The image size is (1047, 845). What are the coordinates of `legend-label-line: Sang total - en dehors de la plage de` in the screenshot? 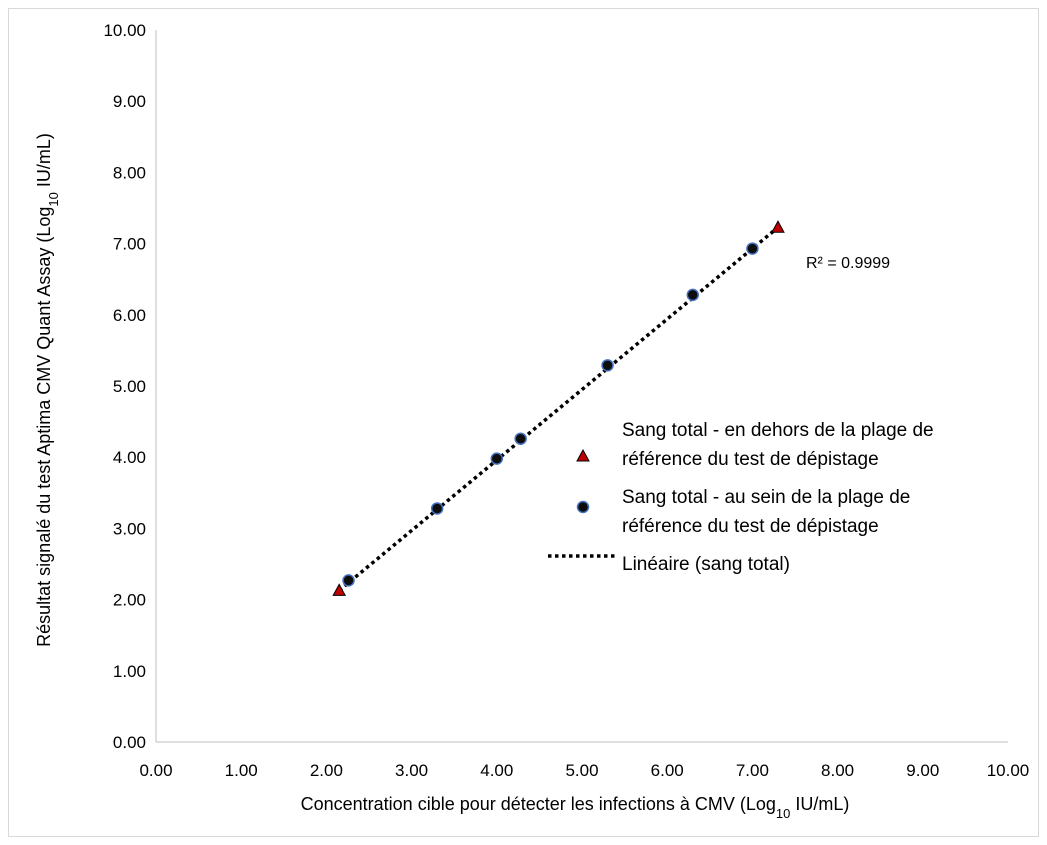 It's located at (778, 430).